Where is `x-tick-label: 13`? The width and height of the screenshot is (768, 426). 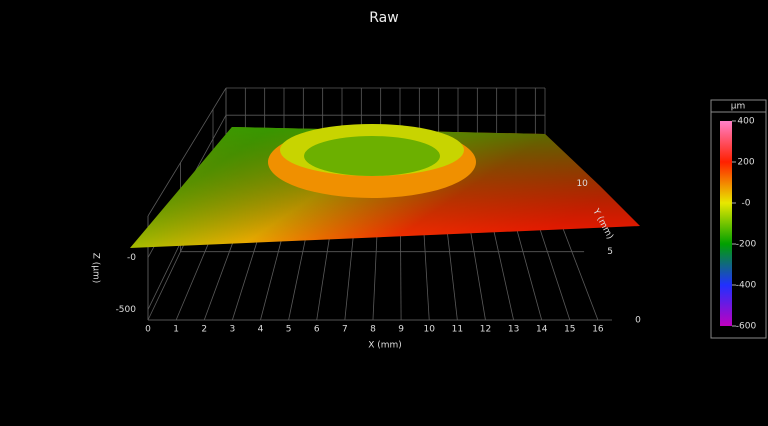
x-tick-label: 13 is located at coordinates (513, 330).